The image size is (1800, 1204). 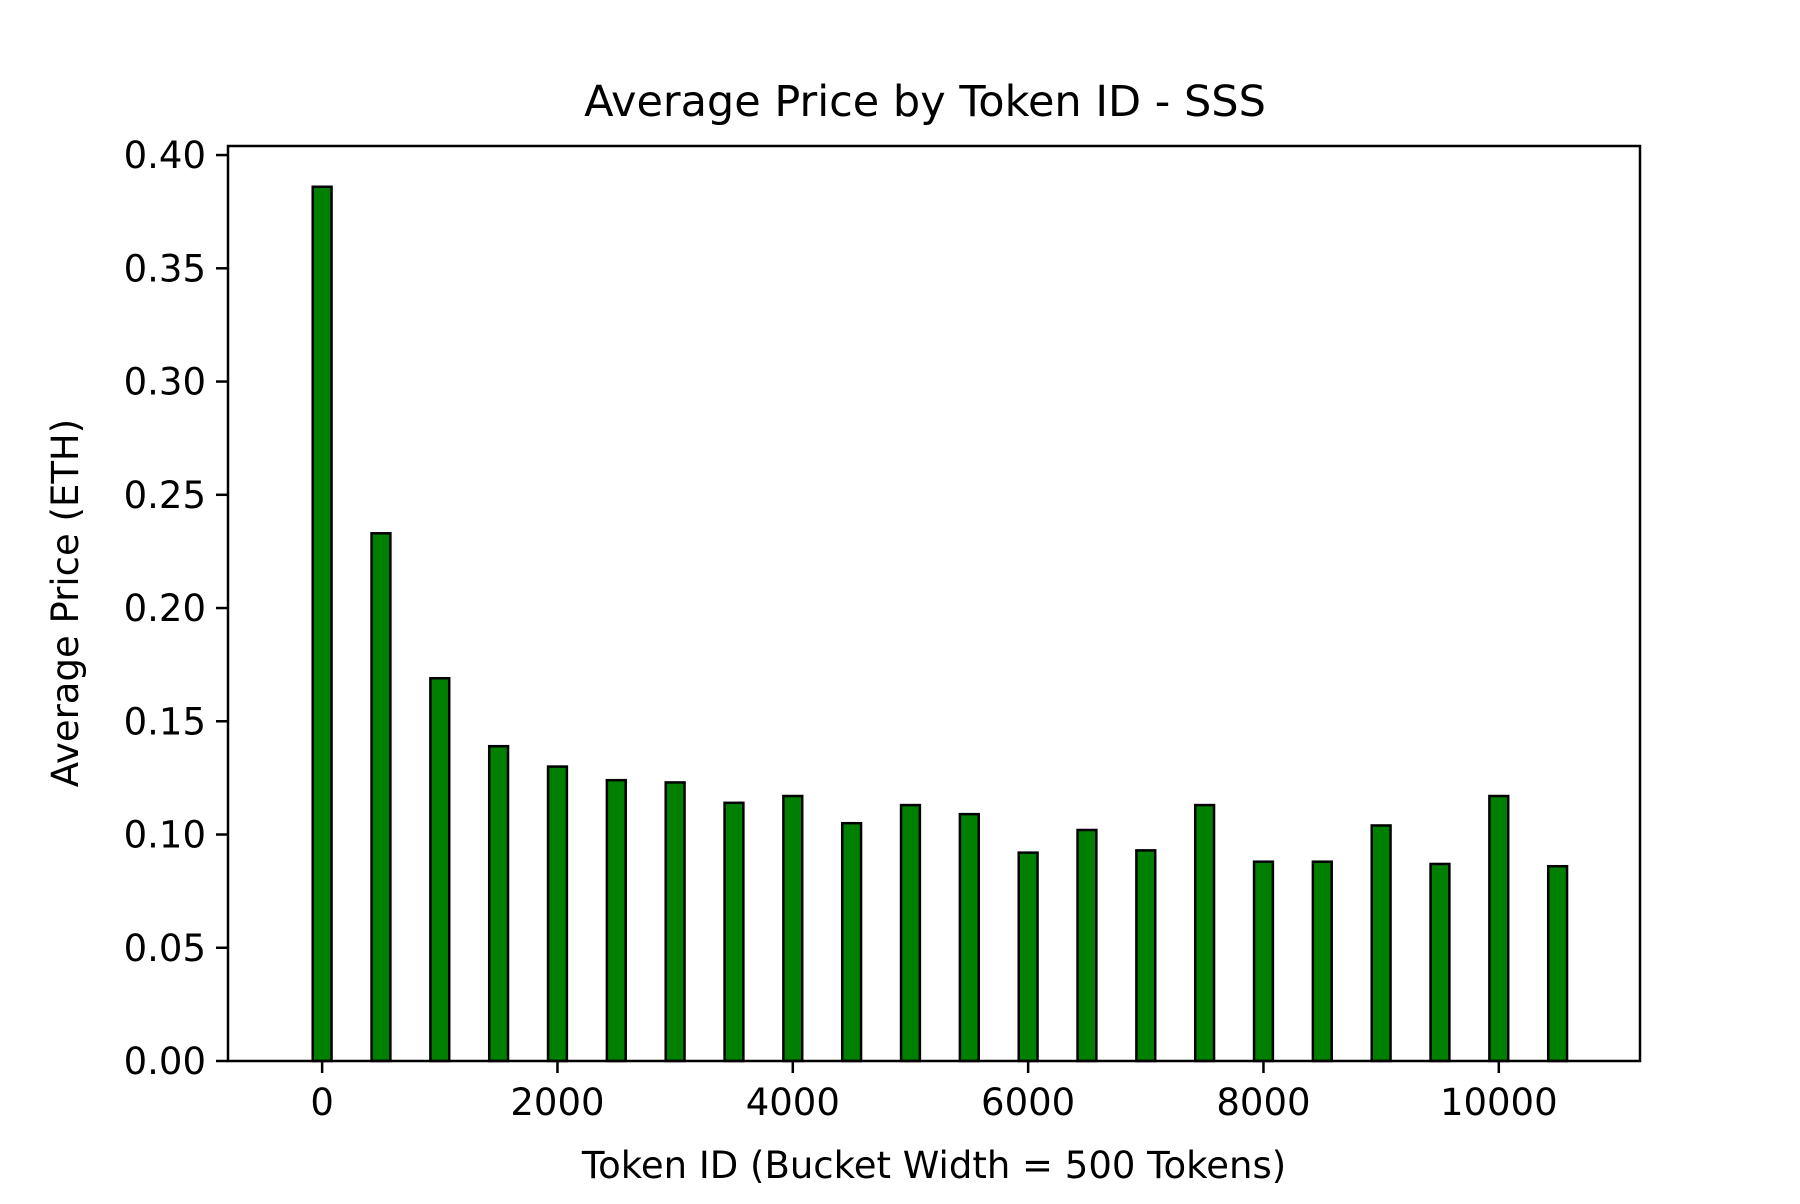 I want to click on chart-title: Average Price by Token ID - SSS, so click(x=925, y=102).